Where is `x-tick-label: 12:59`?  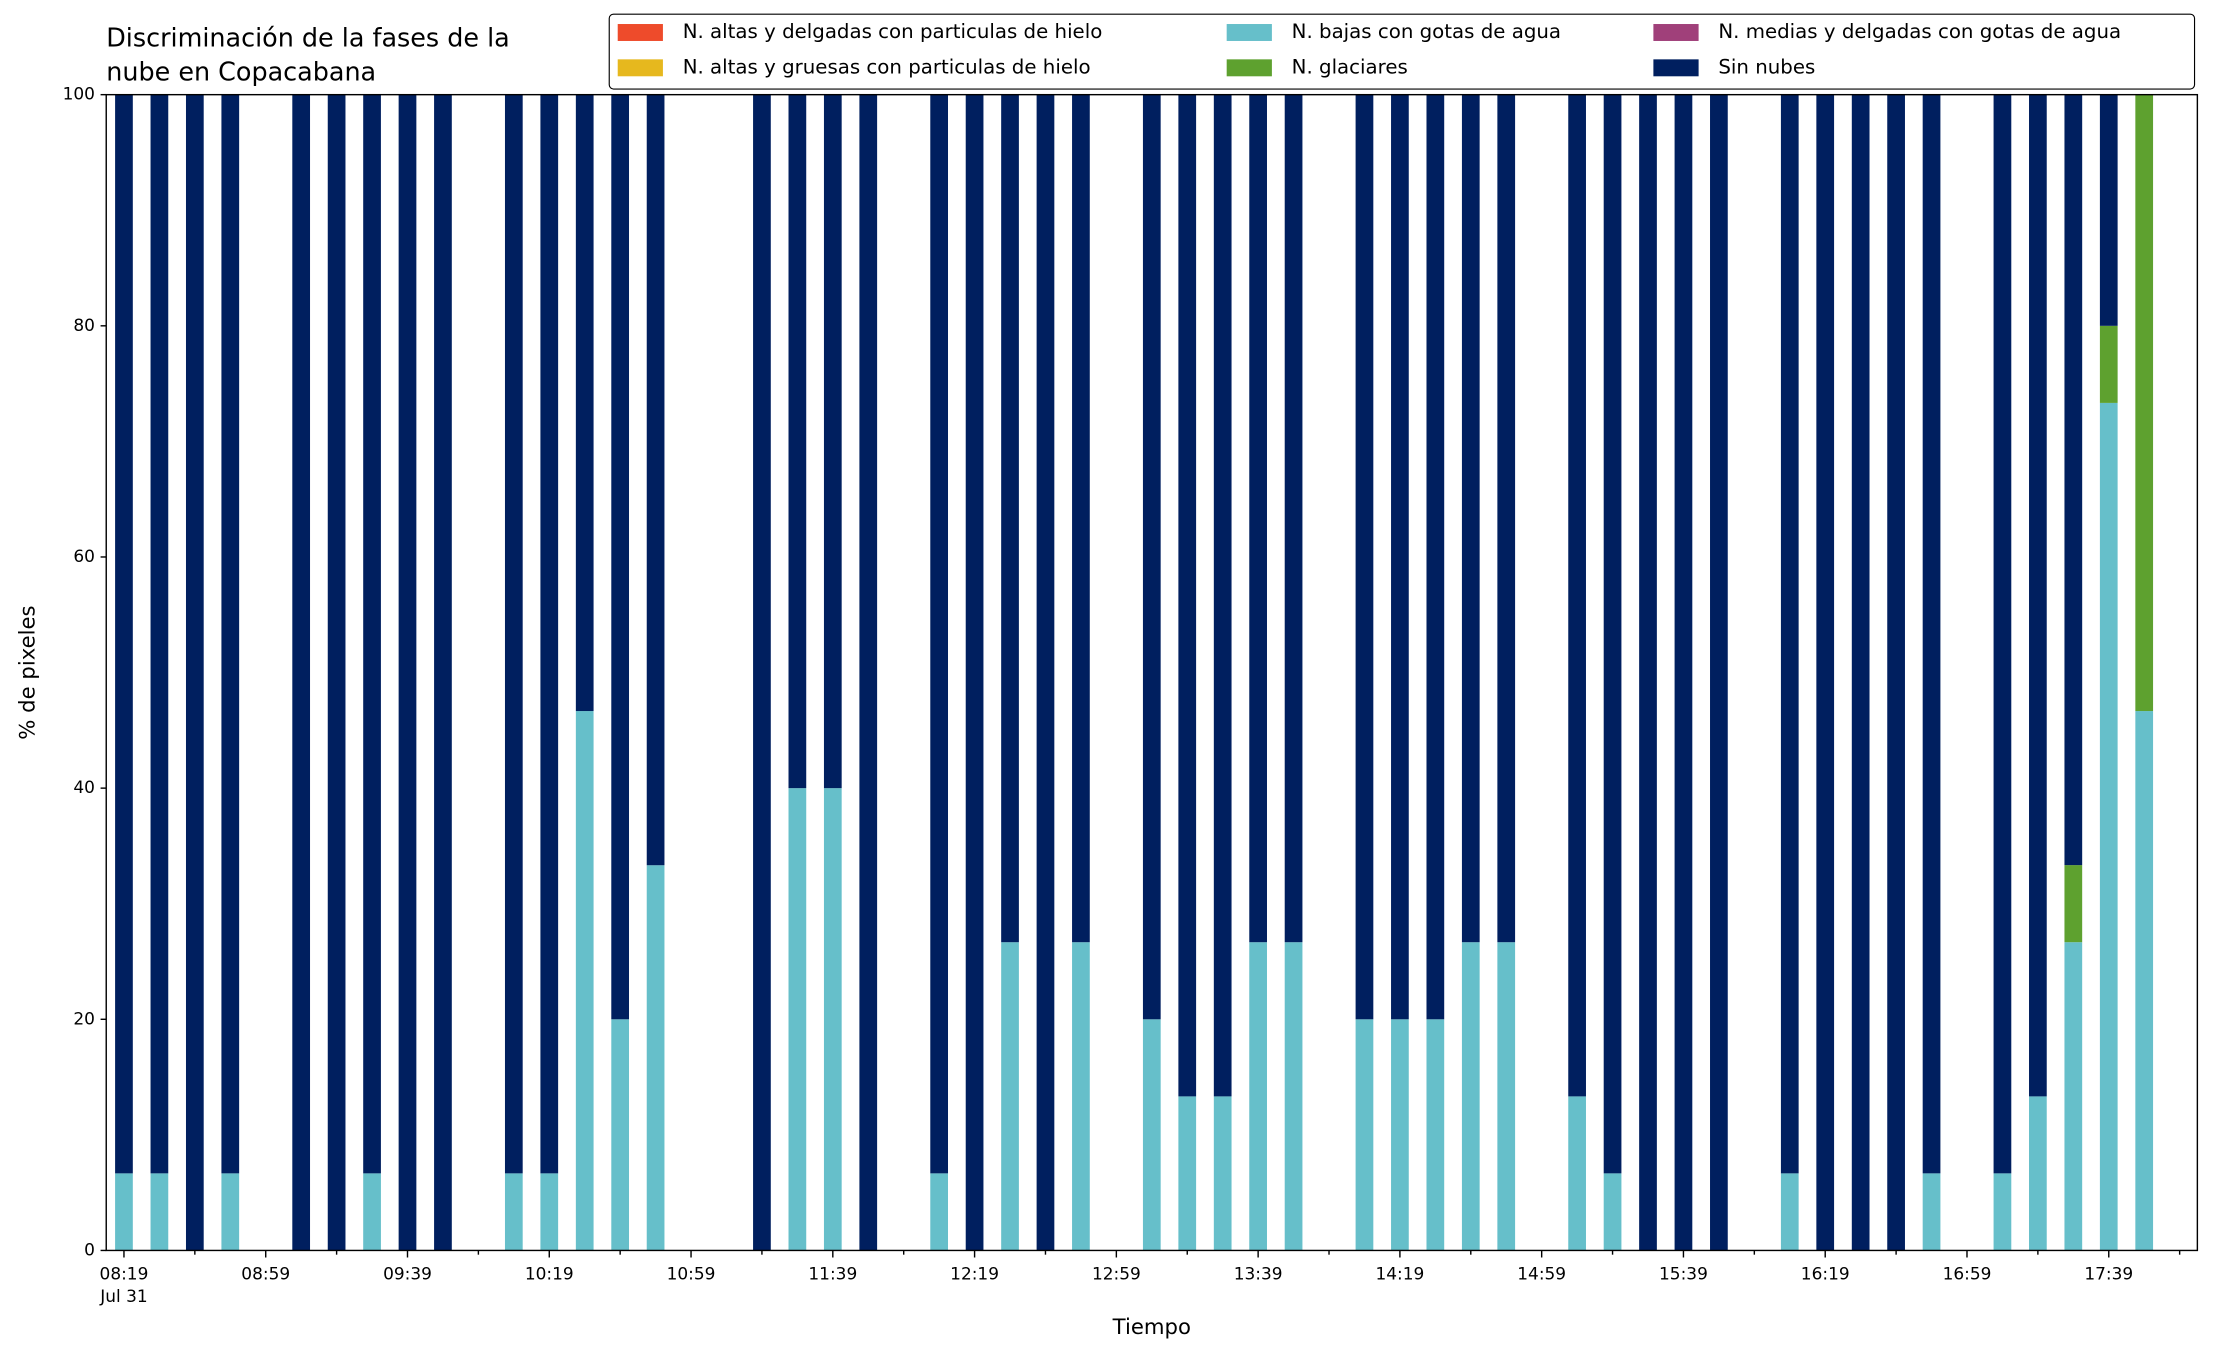 x-tick-label: 12:59 is located at coordinates (1116, 1273).